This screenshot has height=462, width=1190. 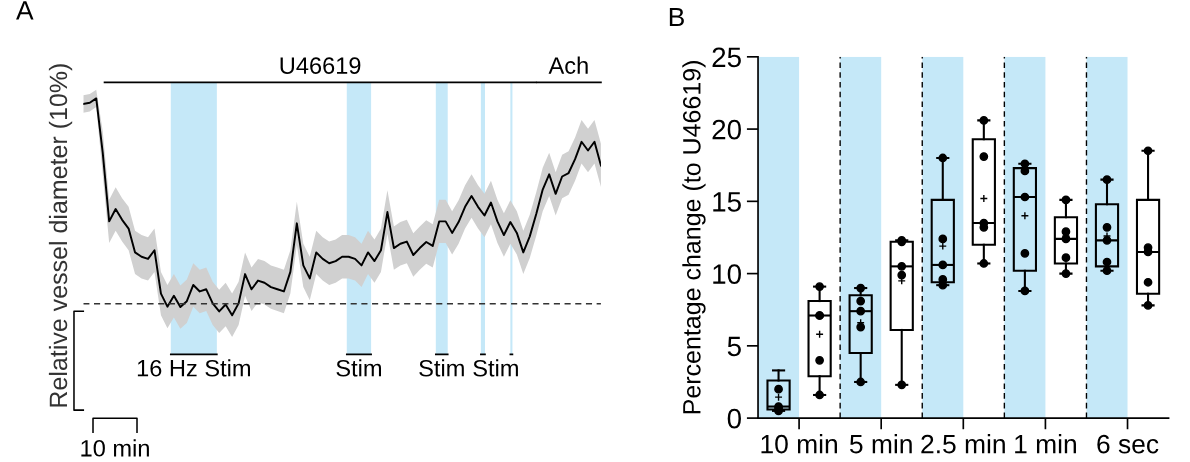 What do you see at coordinates (568, 65) in the screenshot?
I see `text: Ach` at bounding box center [568, 65].